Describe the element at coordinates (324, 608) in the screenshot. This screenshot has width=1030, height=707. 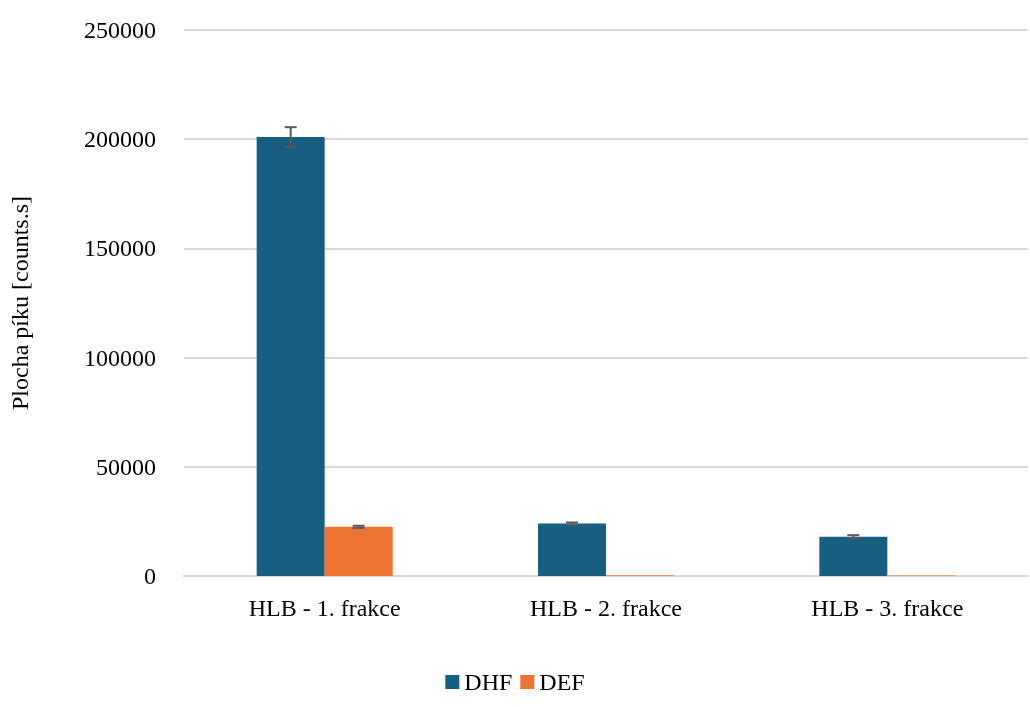
I see `x-tick-label: HLB - 1. frakce` at that location.